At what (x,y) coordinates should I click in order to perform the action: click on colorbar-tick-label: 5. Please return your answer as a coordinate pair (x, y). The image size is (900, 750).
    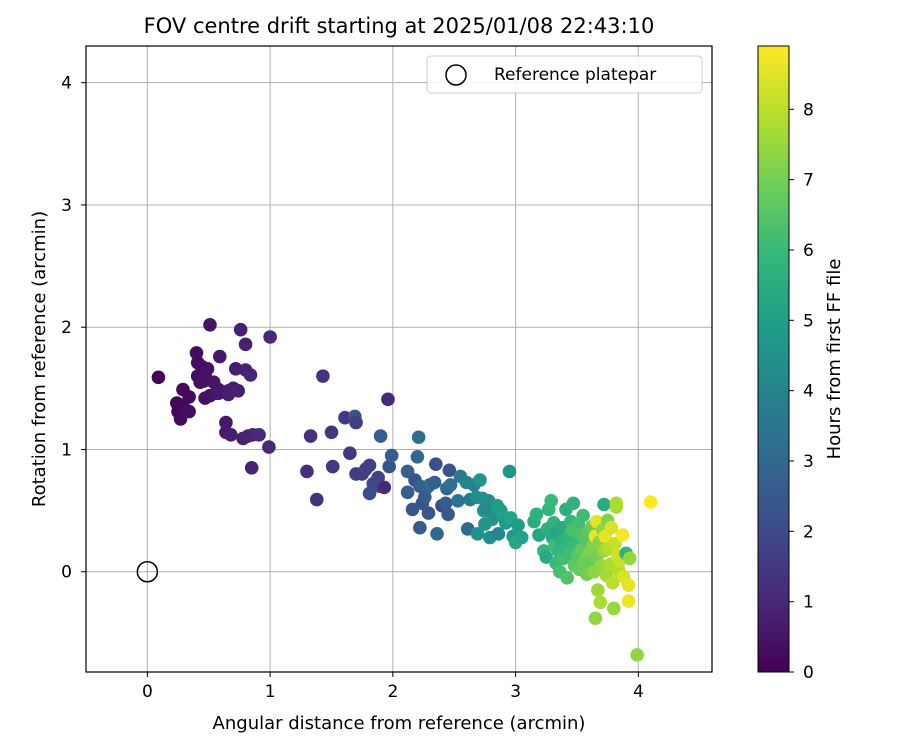
    Looking at the image, I should click on (808, 321).